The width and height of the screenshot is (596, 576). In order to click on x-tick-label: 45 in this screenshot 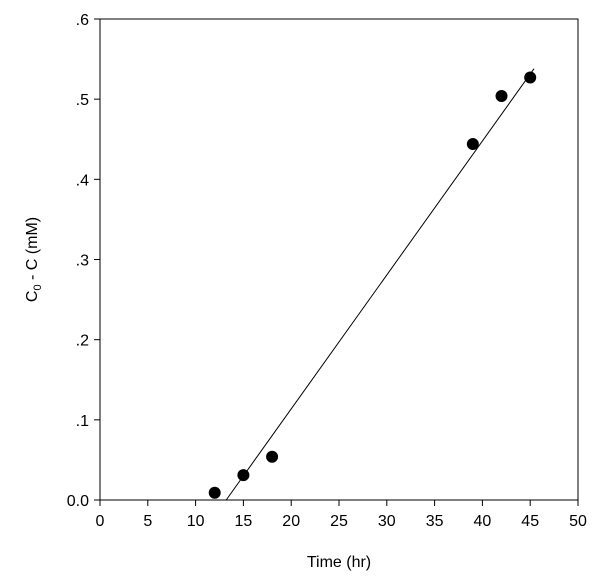, I will do `click(530, 521)`.